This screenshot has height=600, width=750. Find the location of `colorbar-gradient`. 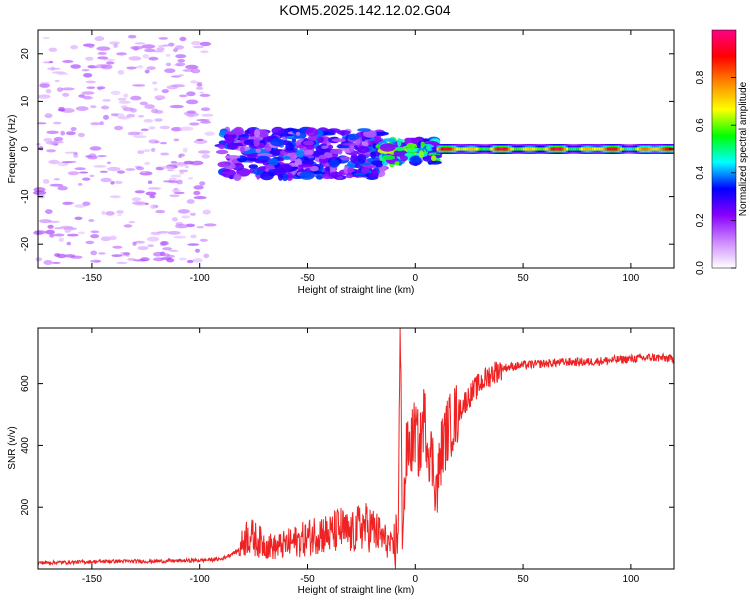

colorbar-gradient is located at coordinates (724, 149).